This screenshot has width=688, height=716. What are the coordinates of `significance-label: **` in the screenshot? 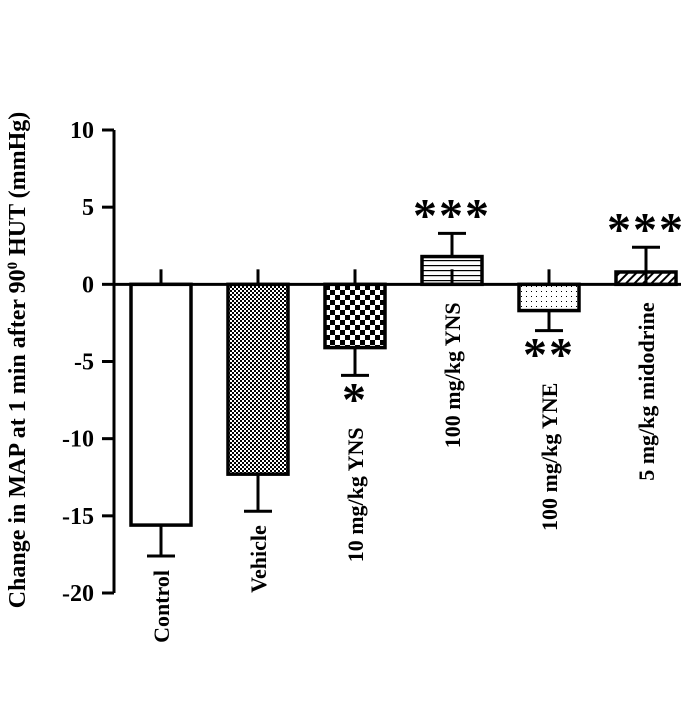 It's located at (549, 355).